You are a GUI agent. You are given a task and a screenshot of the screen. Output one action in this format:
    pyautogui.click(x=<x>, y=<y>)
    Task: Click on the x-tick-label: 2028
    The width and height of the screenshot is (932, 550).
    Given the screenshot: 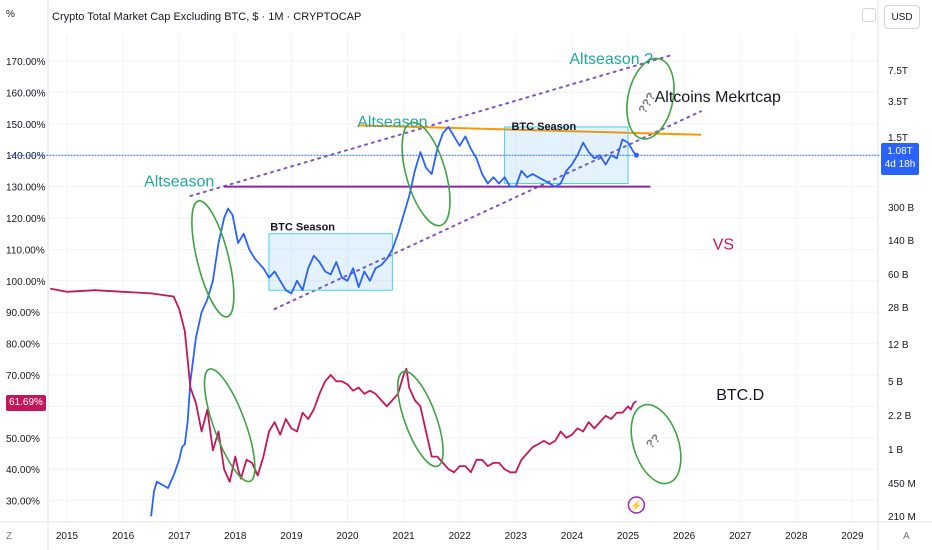 What is the action you would take?
    pyautogui.click(x=796, y=536)
    